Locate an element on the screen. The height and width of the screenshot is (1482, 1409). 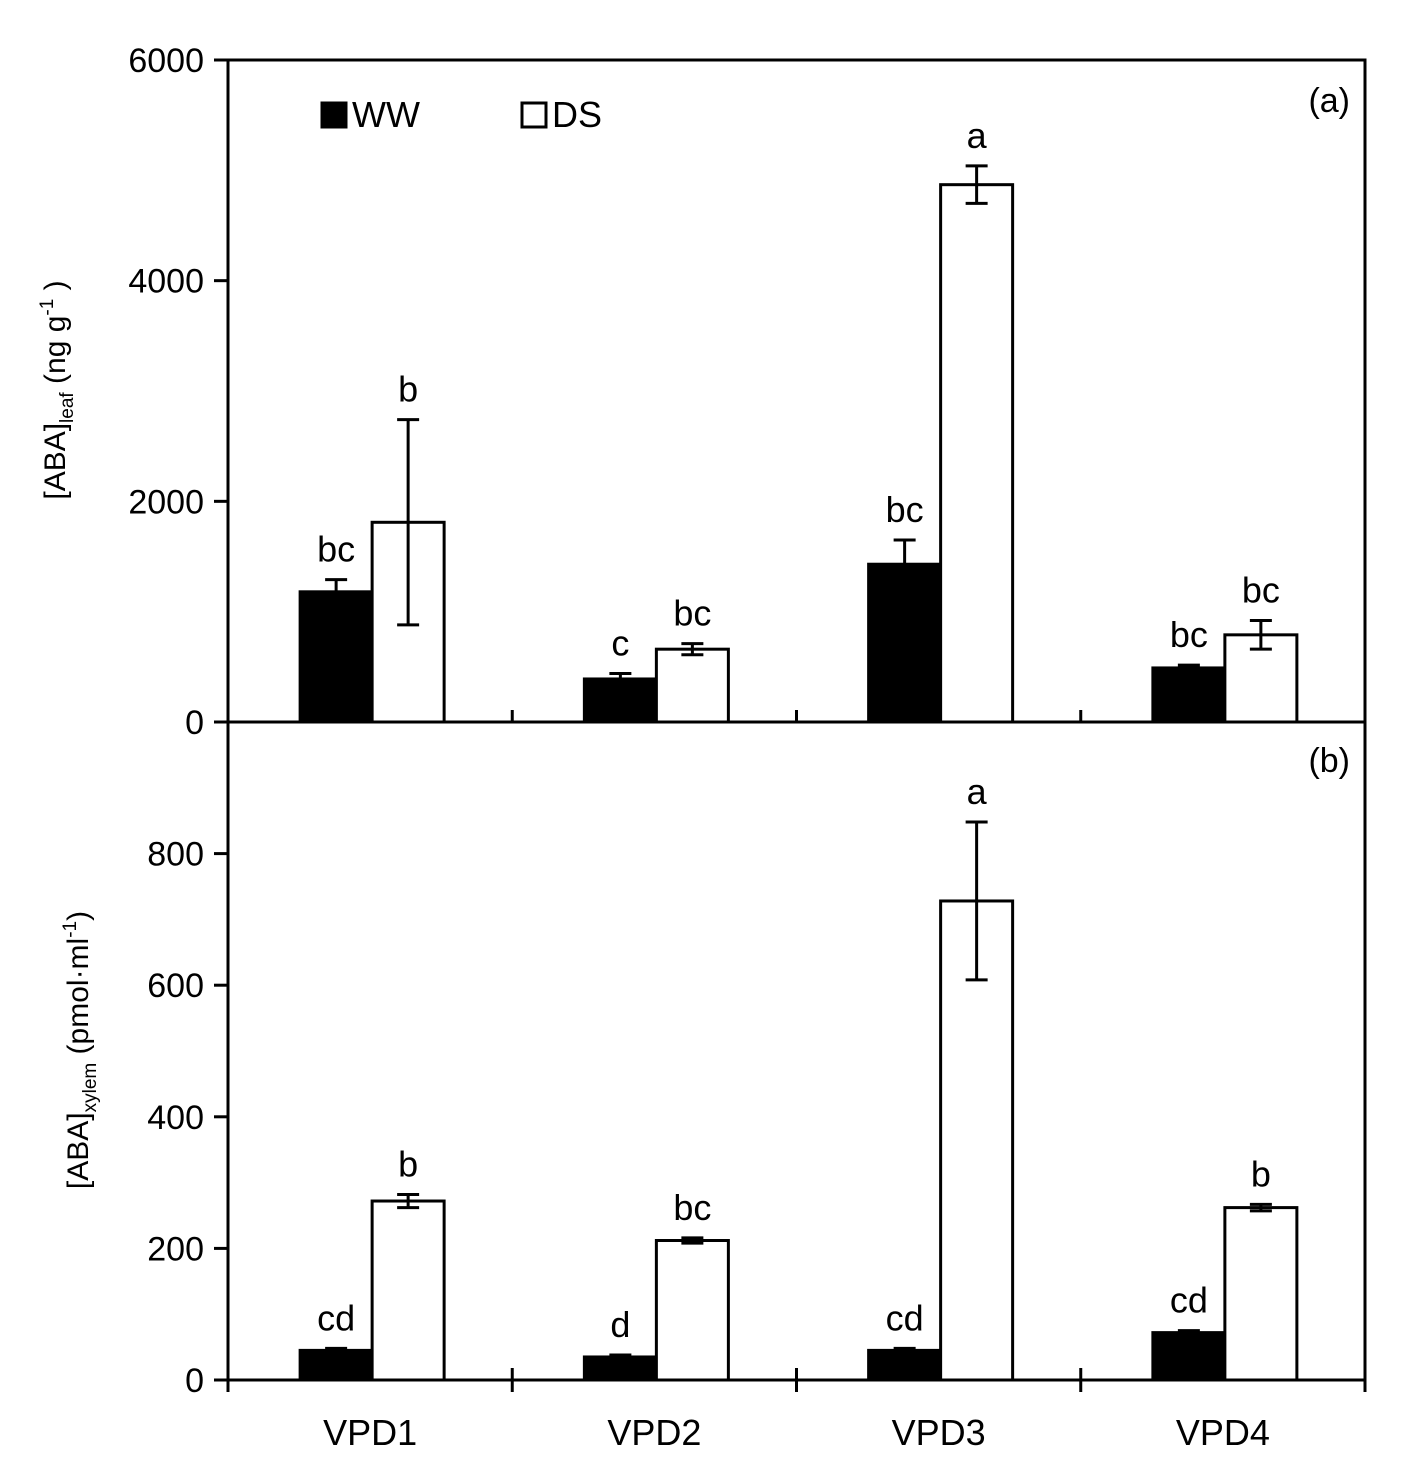
legend-label-ww: WW is located at coordinates (386, 114).